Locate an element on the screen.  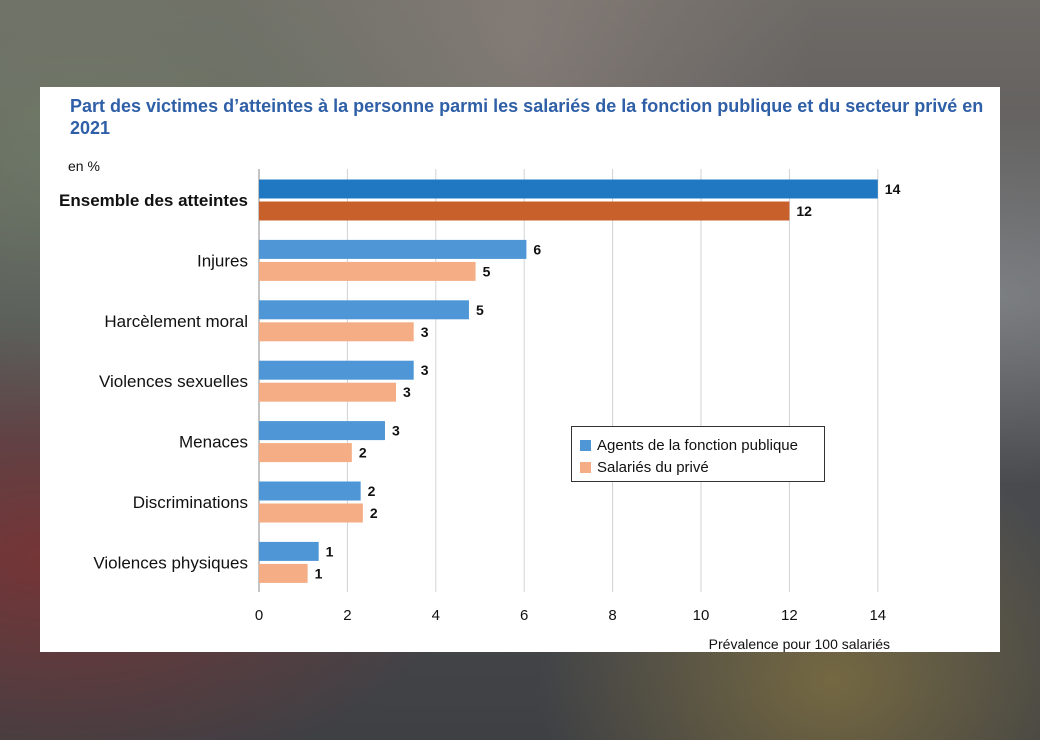
x-axis-label: Prévalence pour 100 salariés is located at coordinates (799, 644).